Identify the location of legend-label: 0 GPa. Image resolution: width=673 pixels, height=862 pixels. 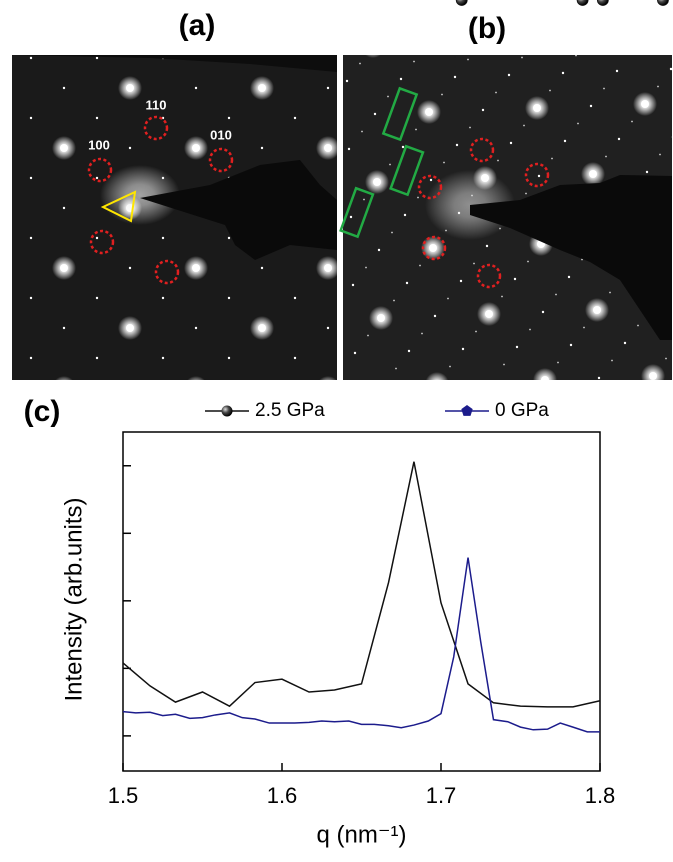
(522, 410).